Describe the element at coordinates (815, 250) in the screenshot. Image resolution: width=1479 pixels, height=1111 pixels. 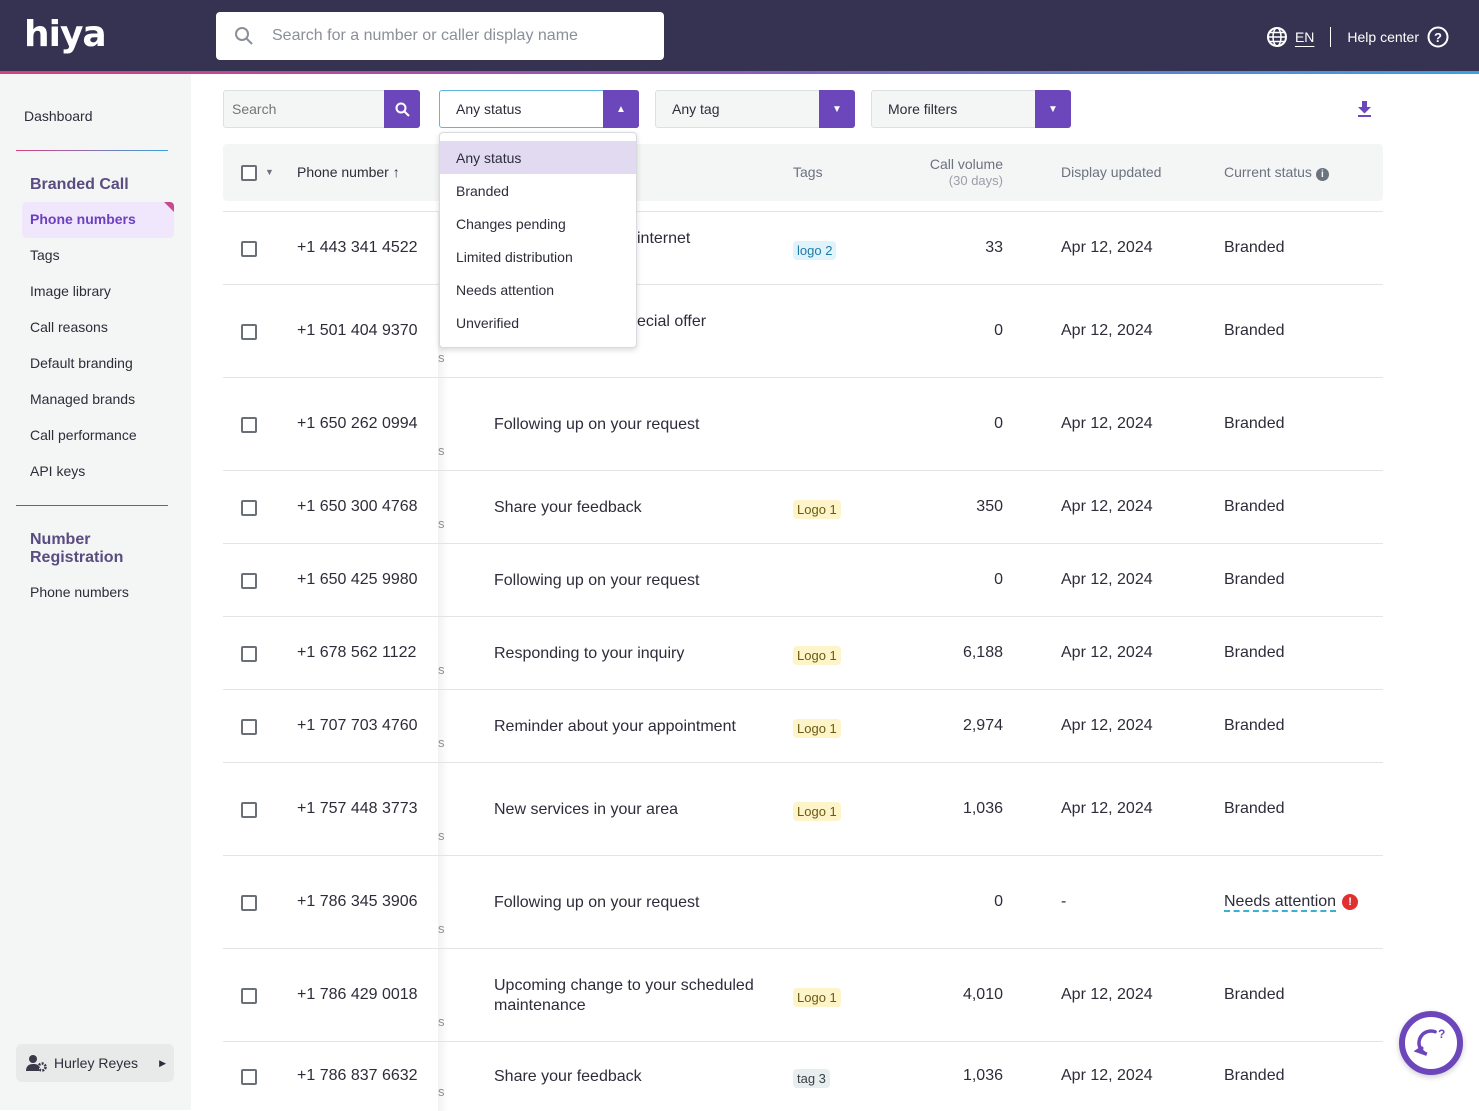
I see `tag-badge: logo 2` at that location.